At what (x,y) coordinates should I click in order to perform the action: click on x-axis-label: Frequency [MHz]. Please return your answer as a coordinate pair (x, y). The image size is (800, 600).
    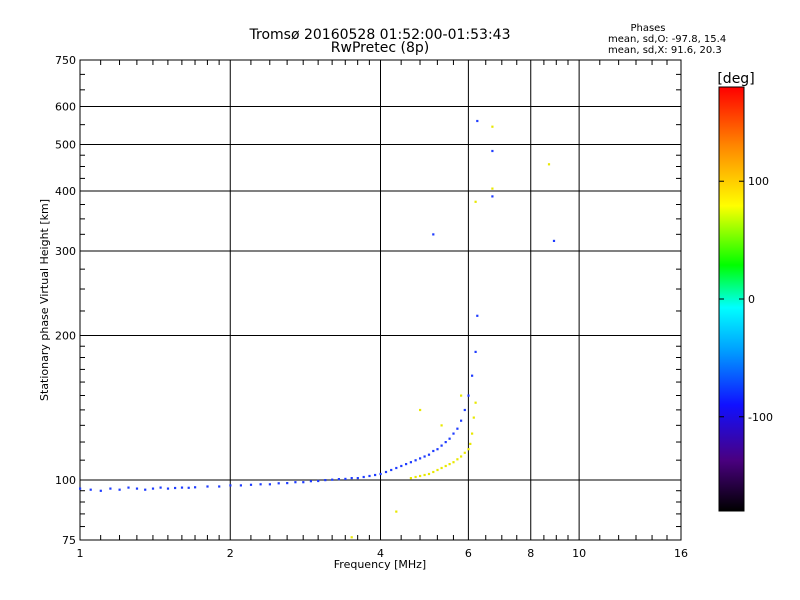
    Looking at the image, I should click on (380, 564).